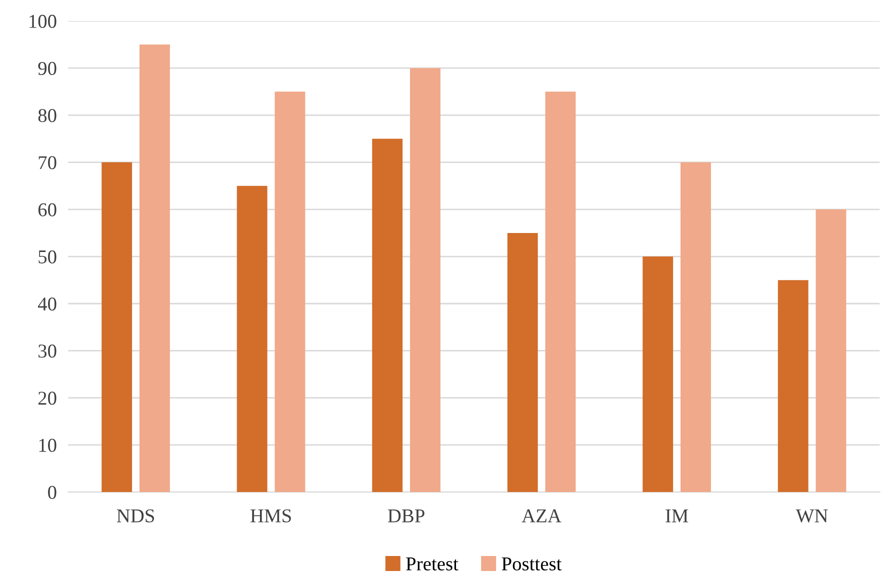 Image resolution: width=885 pixels, height=583 pixels. What do you see at coordinates (43, 21) in the screenshot?
I see `y-tick-label: 100` at bounding box center [43, 21].